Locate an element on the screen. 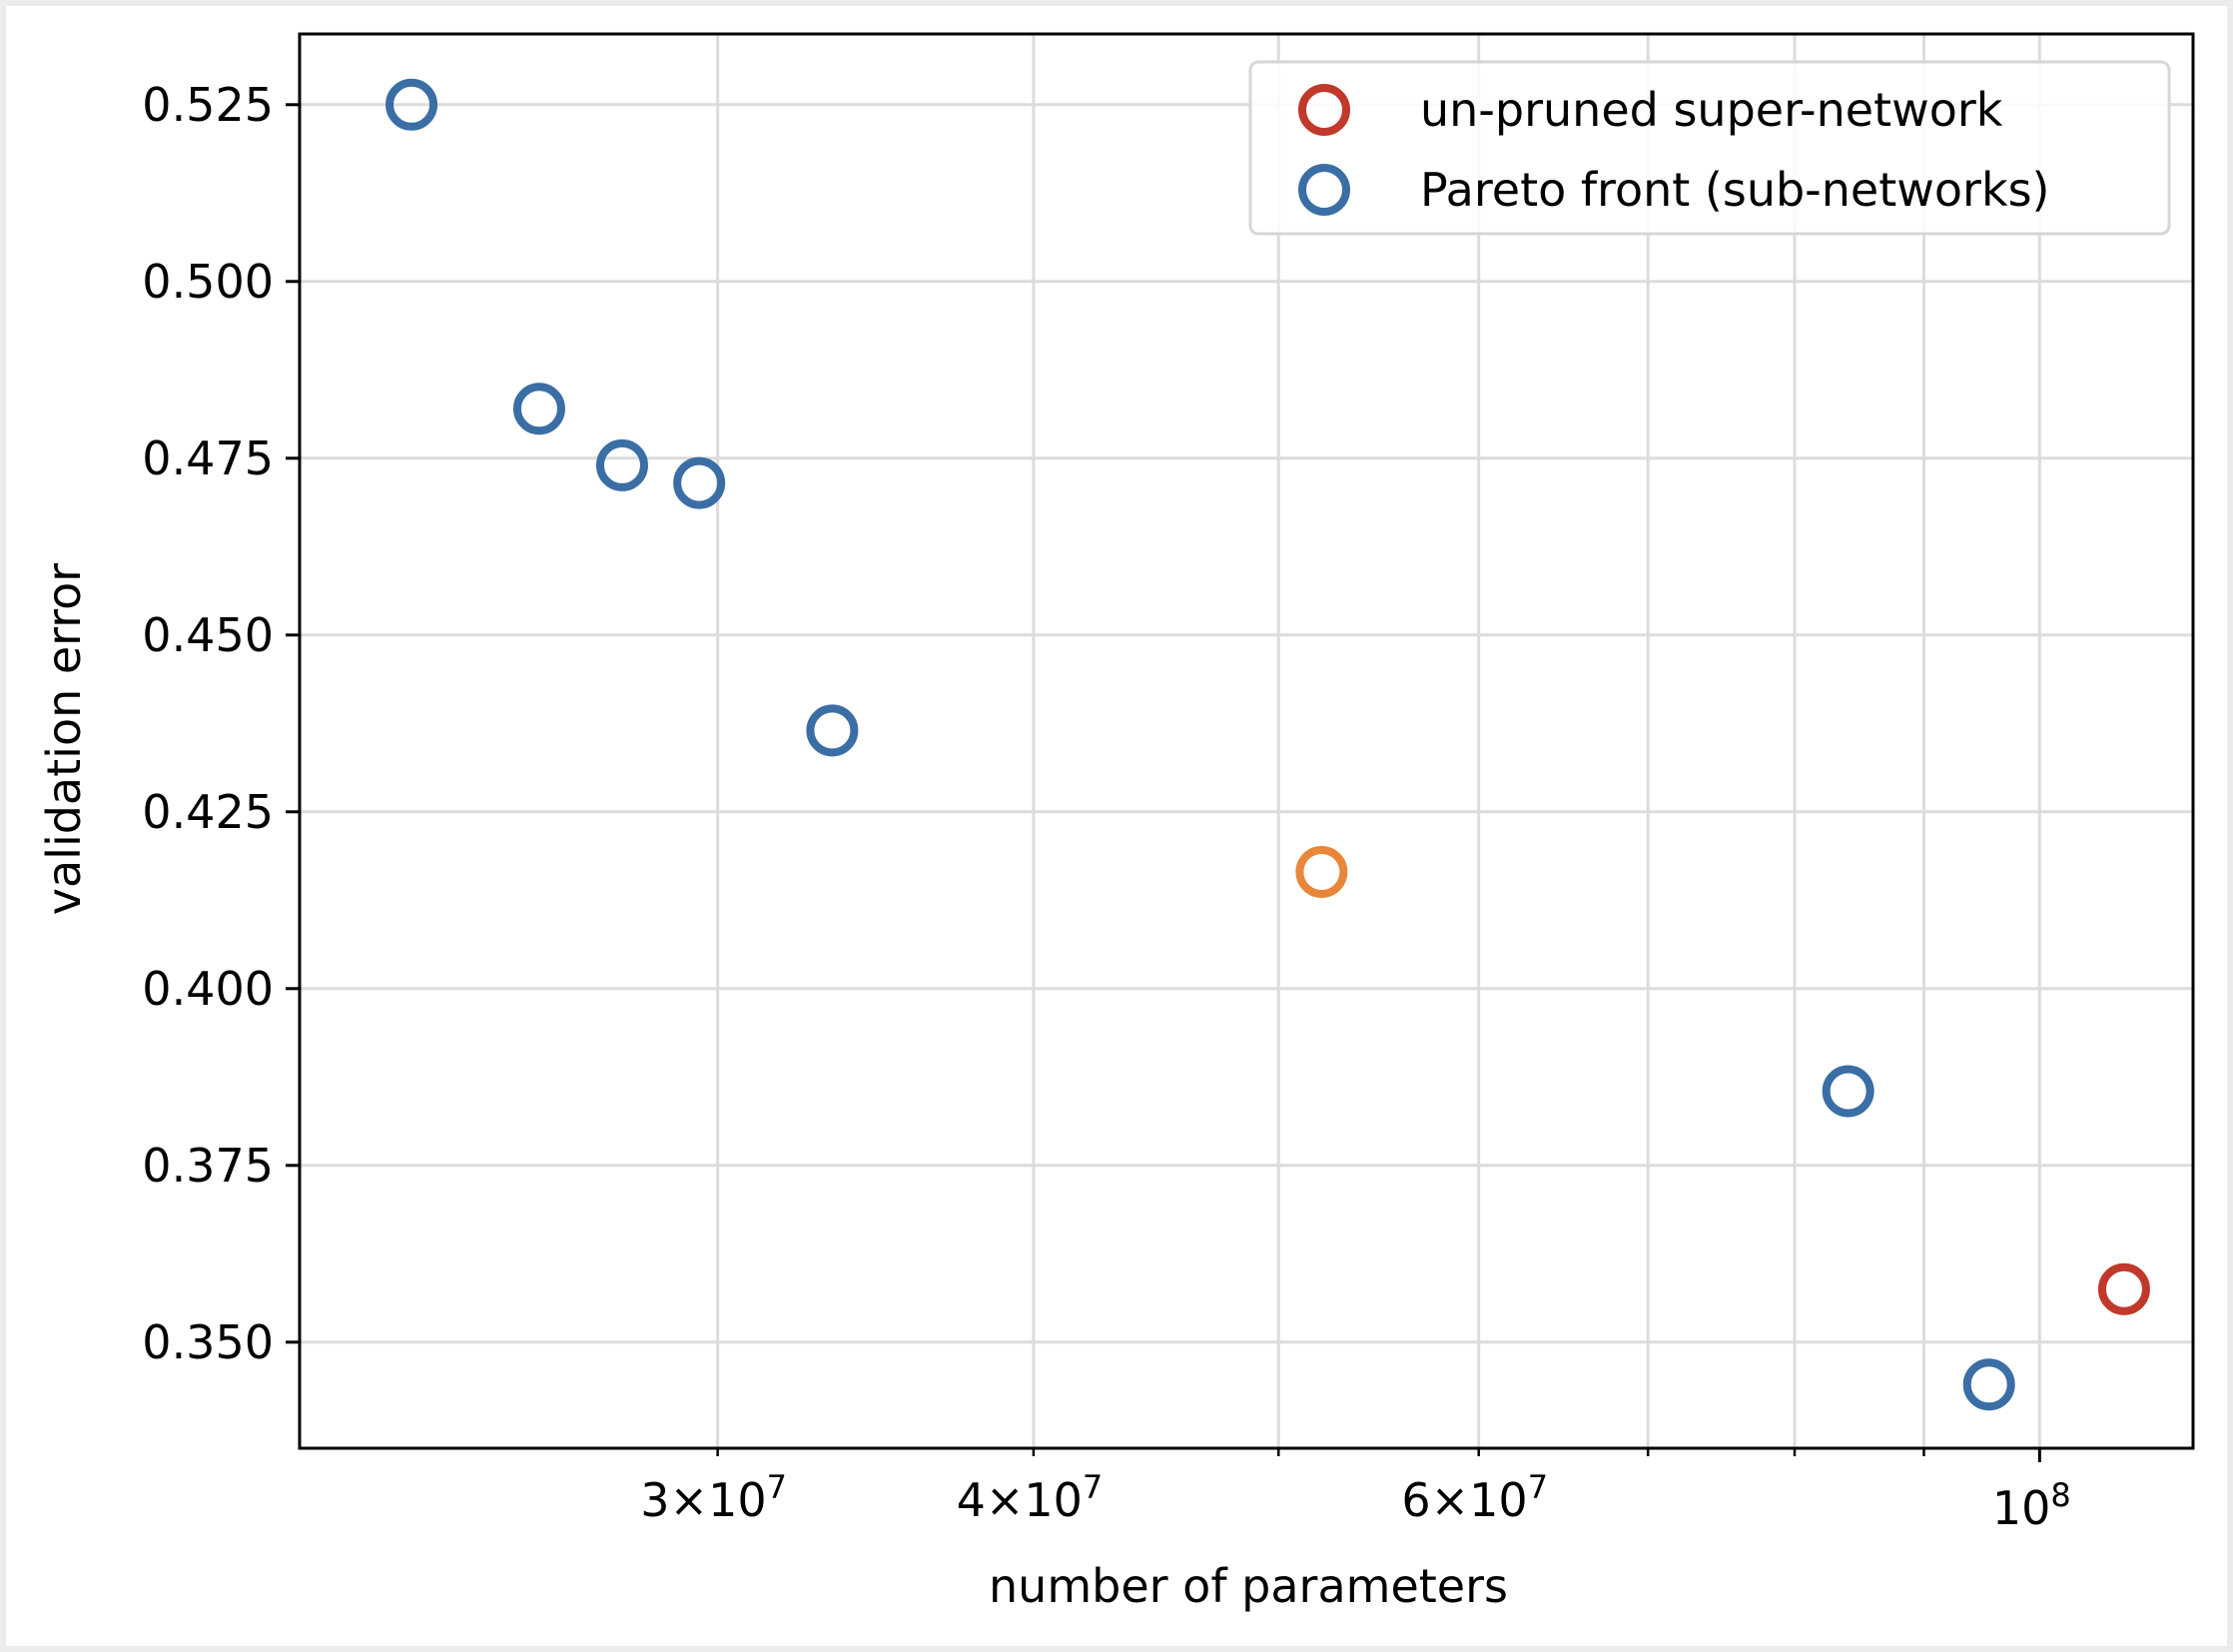  y-tick-label: 0.350 is located at coordinates (208, 1342).